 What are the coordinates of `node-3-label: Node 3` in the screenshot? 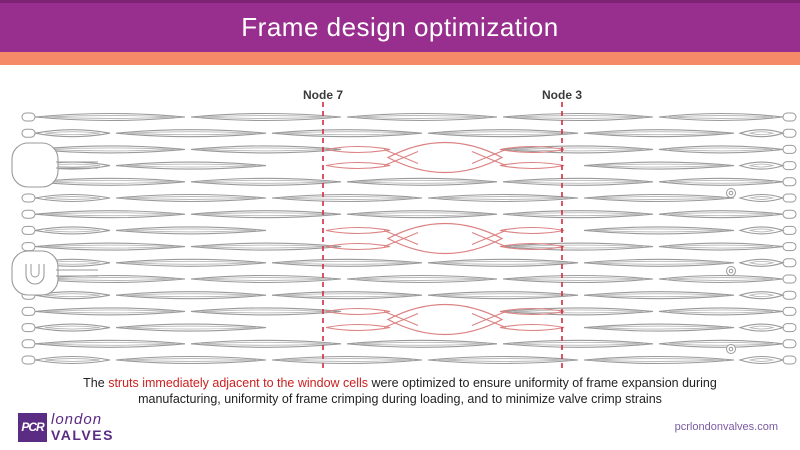 It's located at (562, 95).